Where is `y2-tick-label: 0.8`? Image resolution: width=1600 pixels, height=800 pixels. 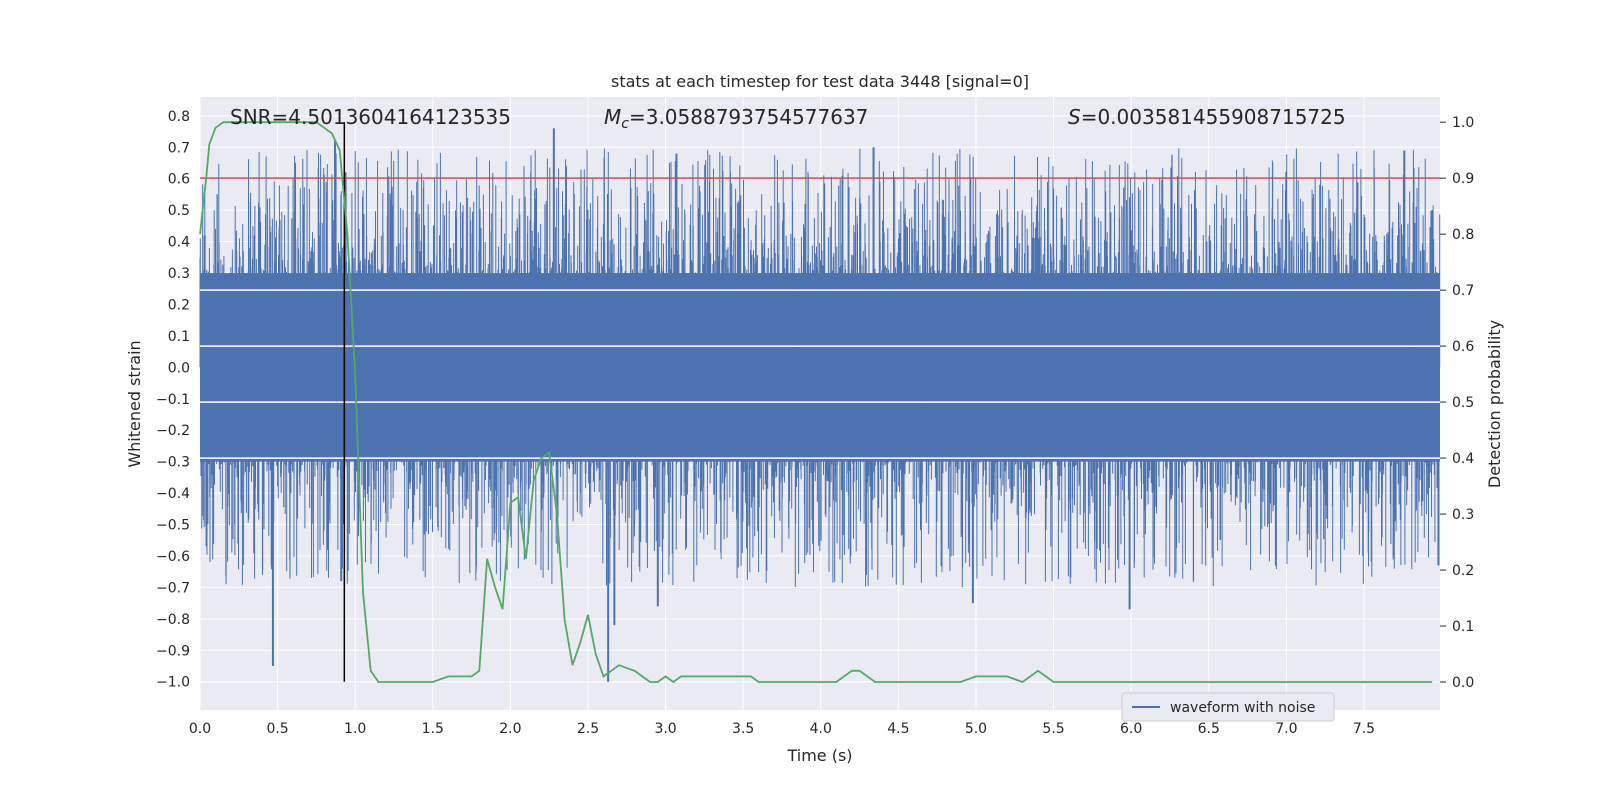 y2-tick-label: 0.8 is located at coordinates (1463, 235).